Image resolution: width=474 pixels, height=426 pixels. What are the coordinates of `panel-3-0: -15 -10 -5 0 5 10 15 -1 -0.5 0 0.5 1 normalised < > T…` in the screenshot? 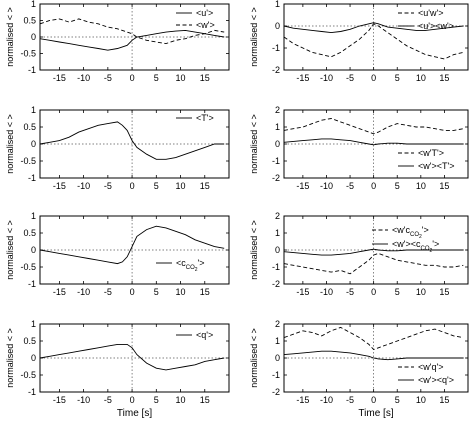 It's located at (117, 369).